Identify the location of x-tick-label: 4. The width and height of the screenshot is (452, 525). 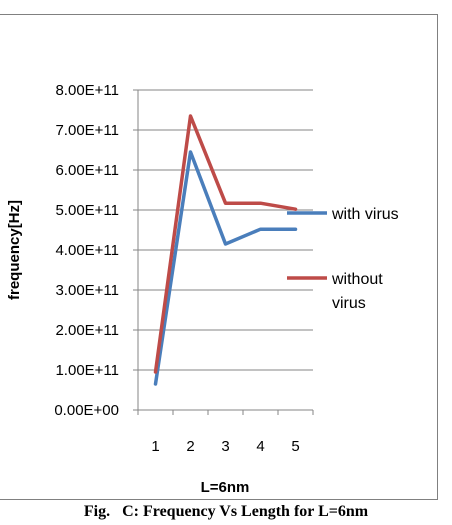
(260, 446).